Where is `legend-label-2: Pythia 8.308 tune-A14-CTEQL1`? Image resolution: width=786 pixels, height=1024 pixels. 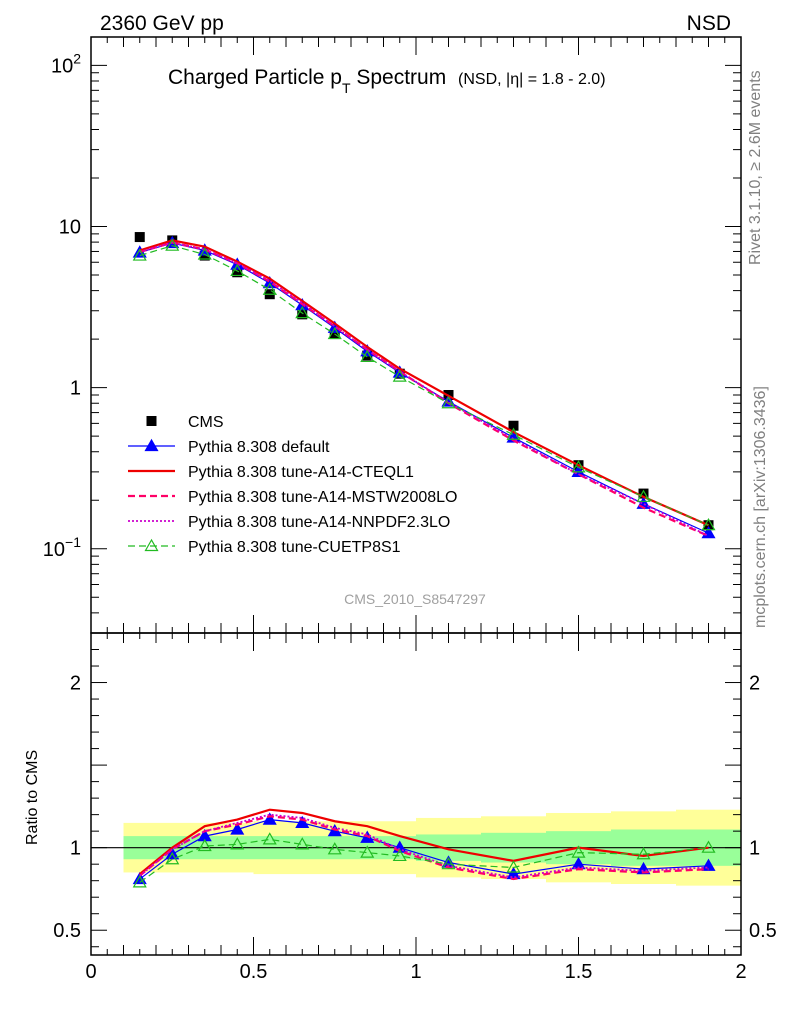 legend-label-2: Pythia 8.308 tune-A14-CTEQL1 is located at coordinates (301, 472).